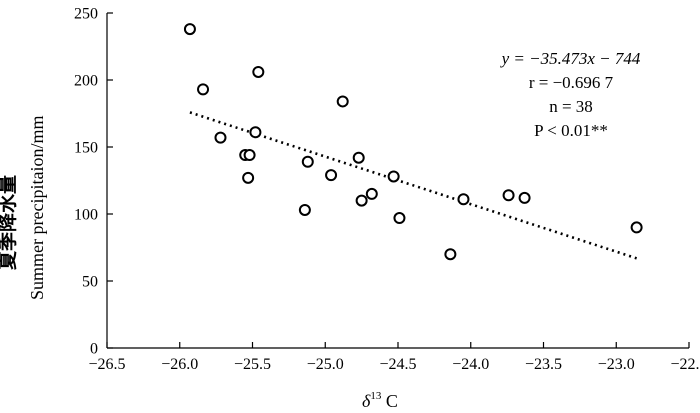 This screenshot has height=413, width=700. What do you see at coordinates (685, 364) in the screenshot?
I see `x-tick-label: −22.5` at bounding box center [685, 364].